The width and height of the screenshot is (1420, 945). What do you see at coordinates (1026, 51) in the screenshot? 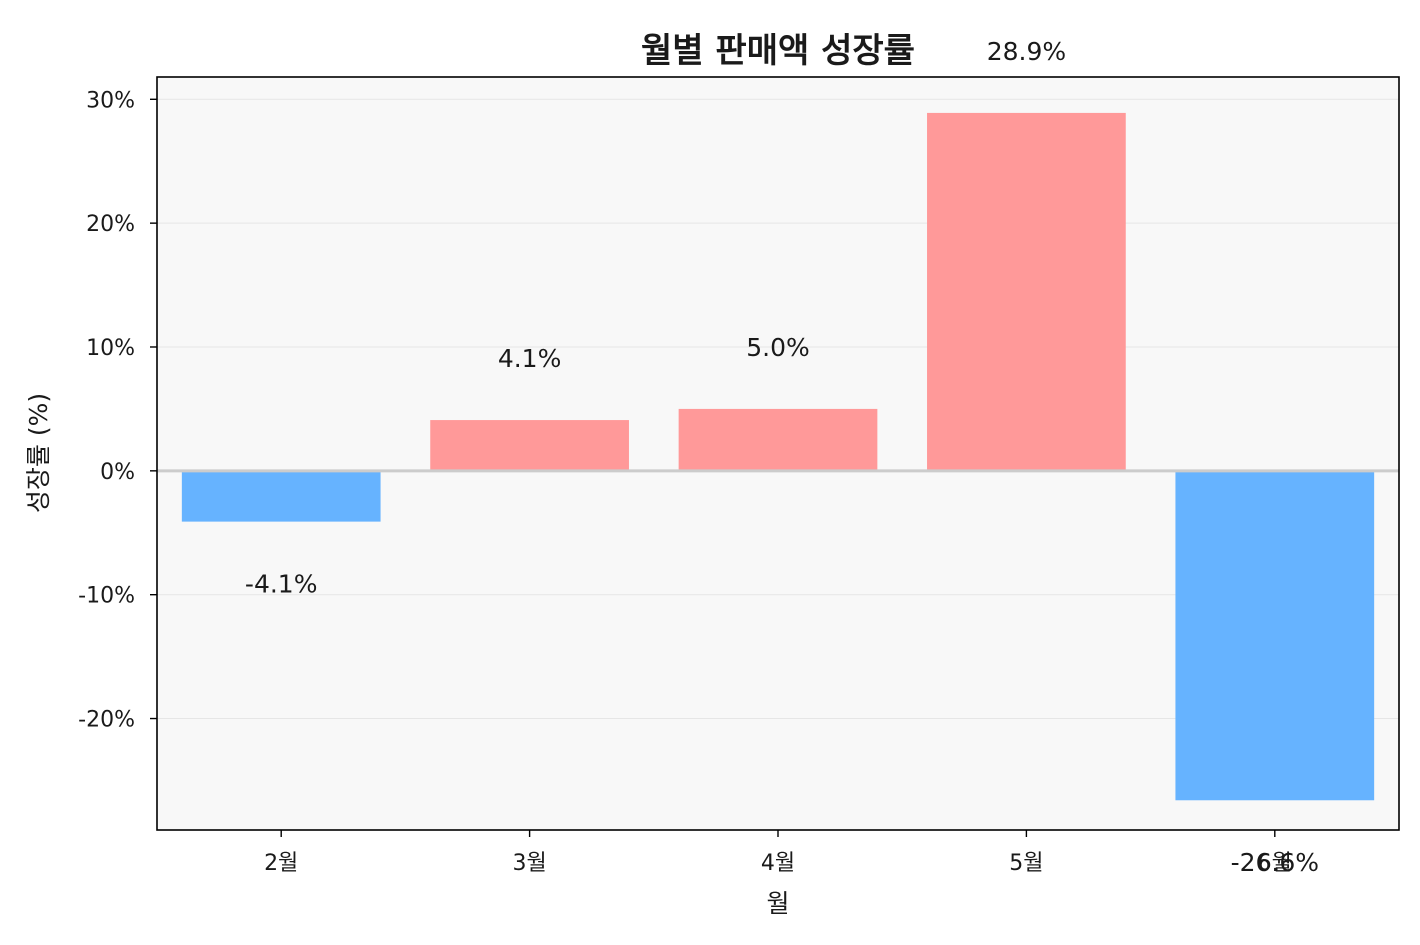
I see `data-label: 28.9%` at bounding box center [1026, 51].